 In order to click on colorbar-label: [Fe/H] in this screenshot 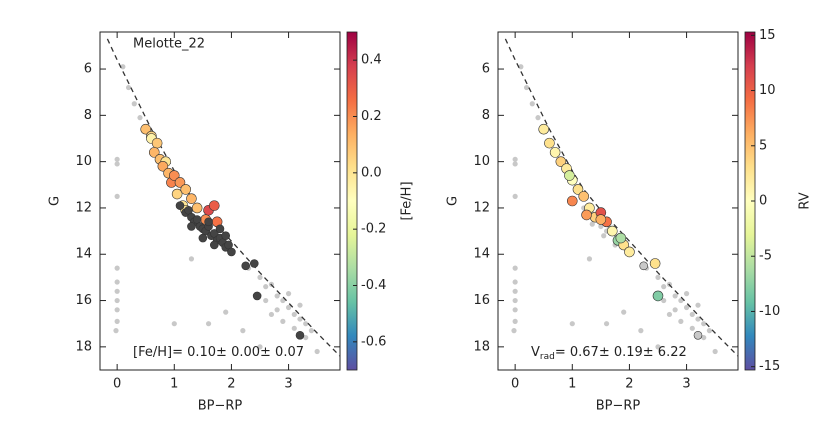, I will do `click(407, 200)`.